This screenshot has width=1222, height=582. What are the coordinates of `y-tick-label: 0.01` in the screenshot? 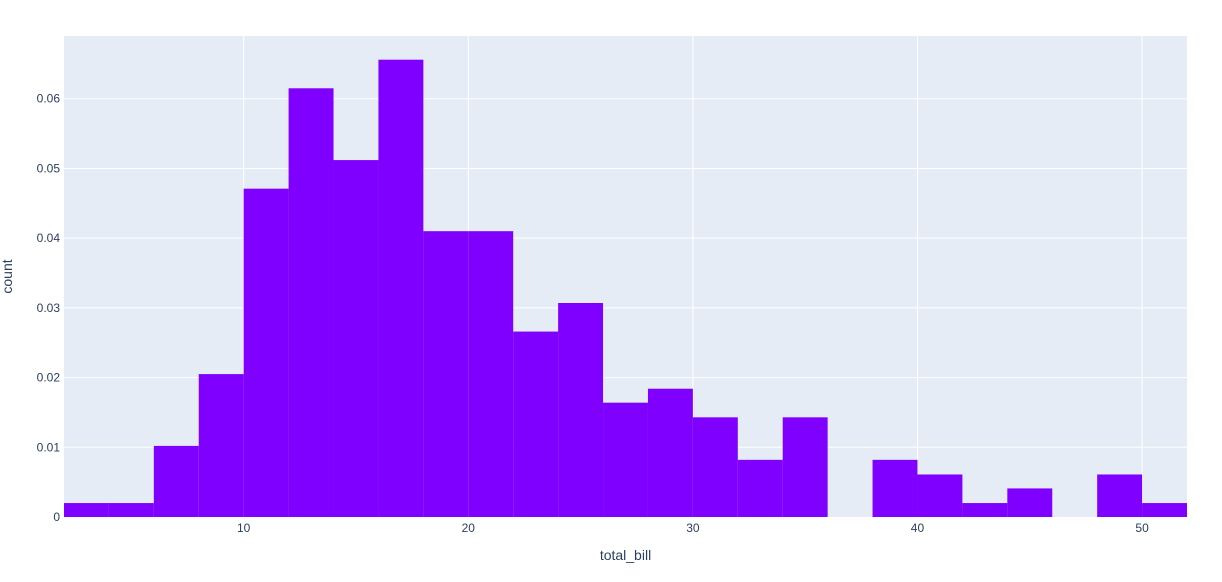 It's located at (49, 447).